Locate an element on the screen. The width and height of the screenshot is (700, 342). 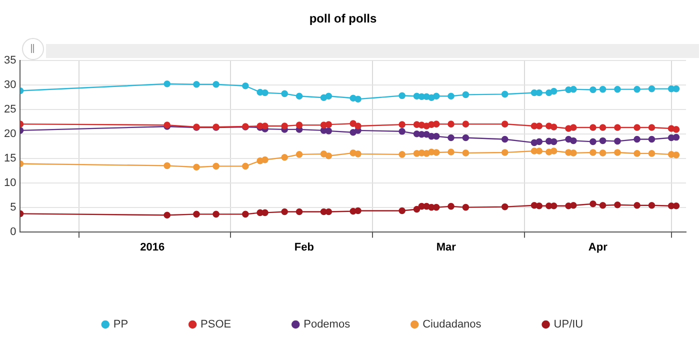
legend-label: UP/IU is located at coordinates (569, 324).